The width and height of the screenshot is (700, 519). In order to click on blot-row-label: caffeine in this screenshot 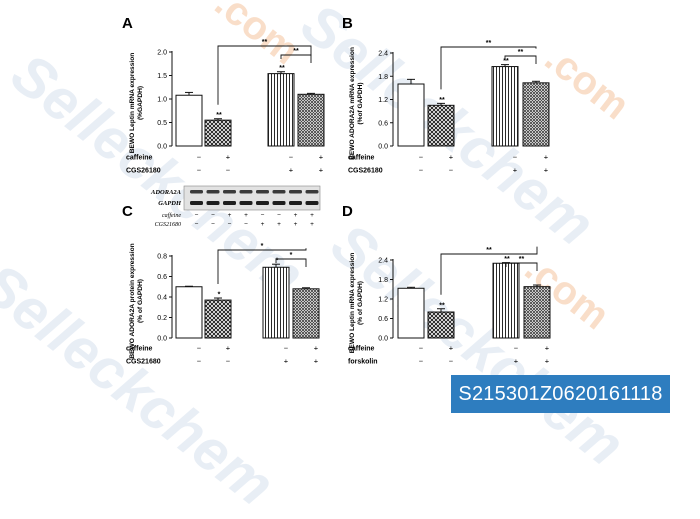, I will do `click(171, 215)`.